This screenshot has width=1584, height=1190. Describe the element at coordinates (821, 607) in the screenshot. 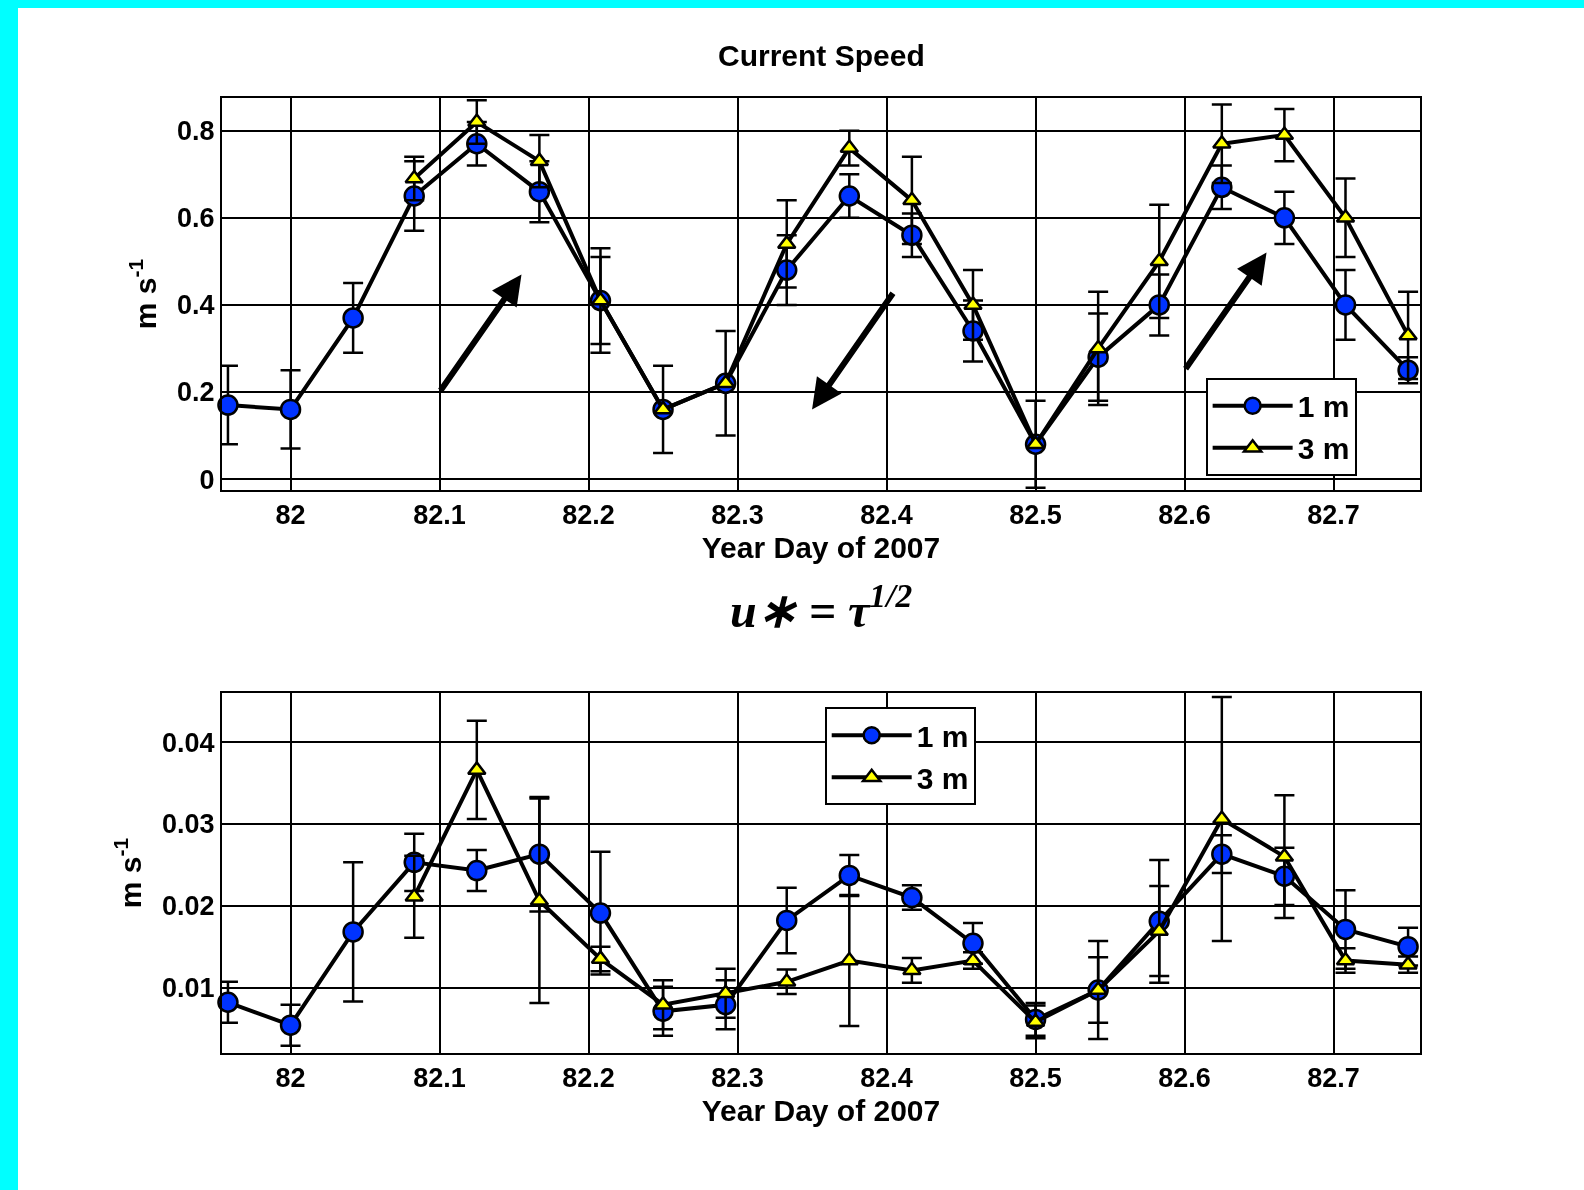

I see `chart-title: u∗ = τ$^{1/2}$` at that location.